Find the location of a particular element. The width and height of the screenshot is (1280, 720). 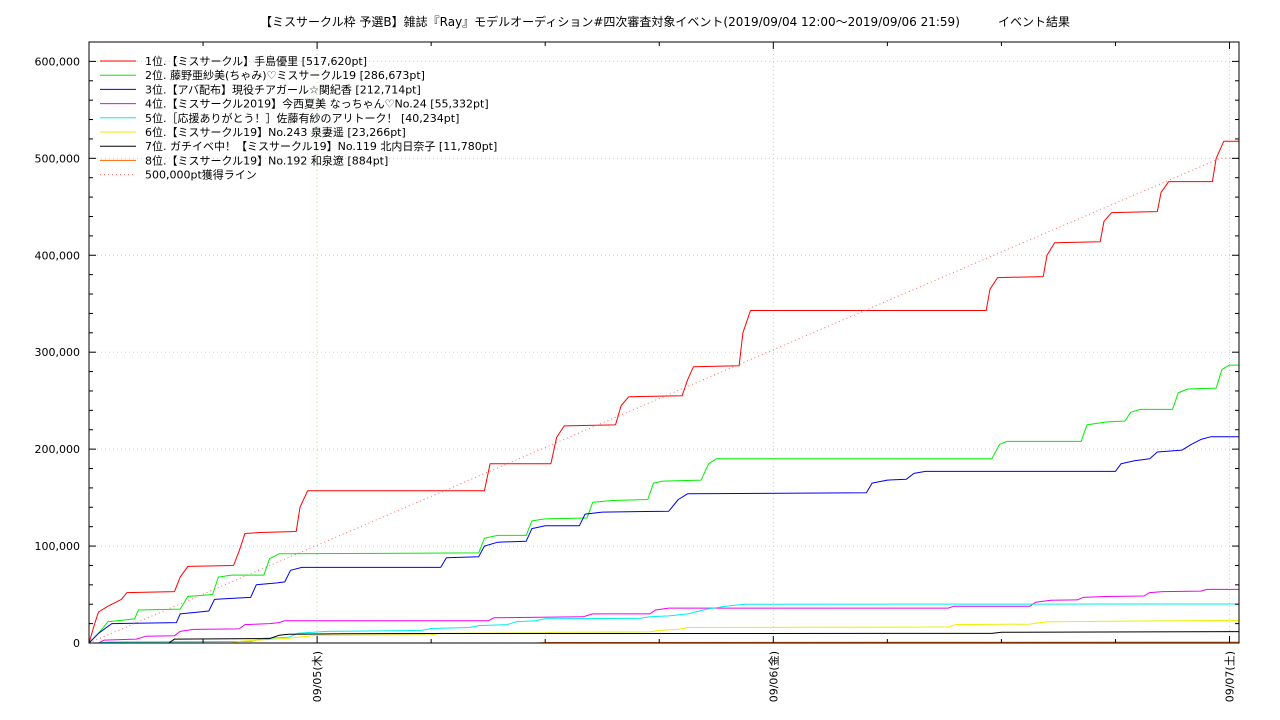

legend-label: 3位.【アバ配布】現役チアガール☆関紀香 [212,714pt] is located at coordinates (283, 89).